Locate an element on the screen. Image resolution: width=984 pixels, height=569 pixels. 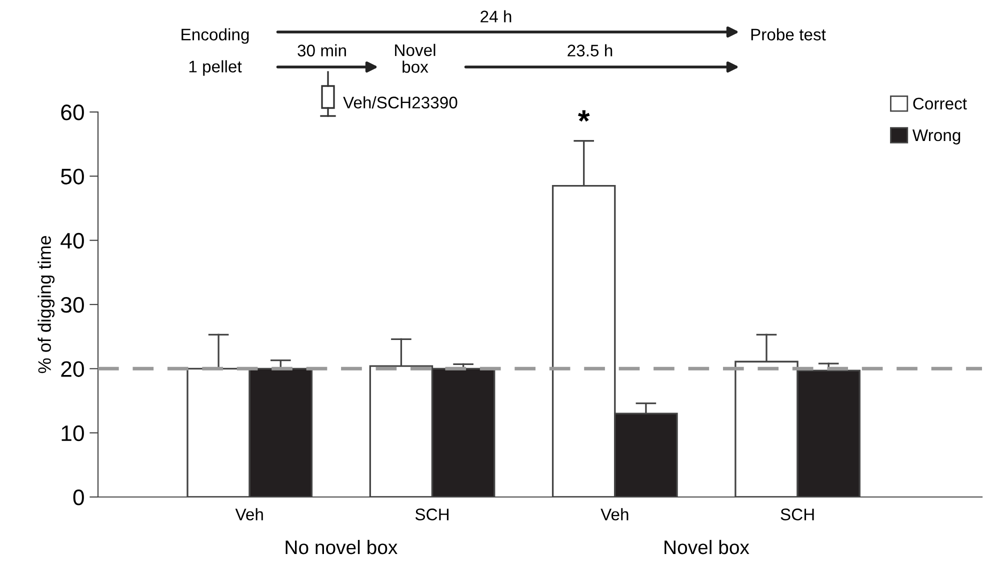
text: Probe test is located at coordinates (788, 34).